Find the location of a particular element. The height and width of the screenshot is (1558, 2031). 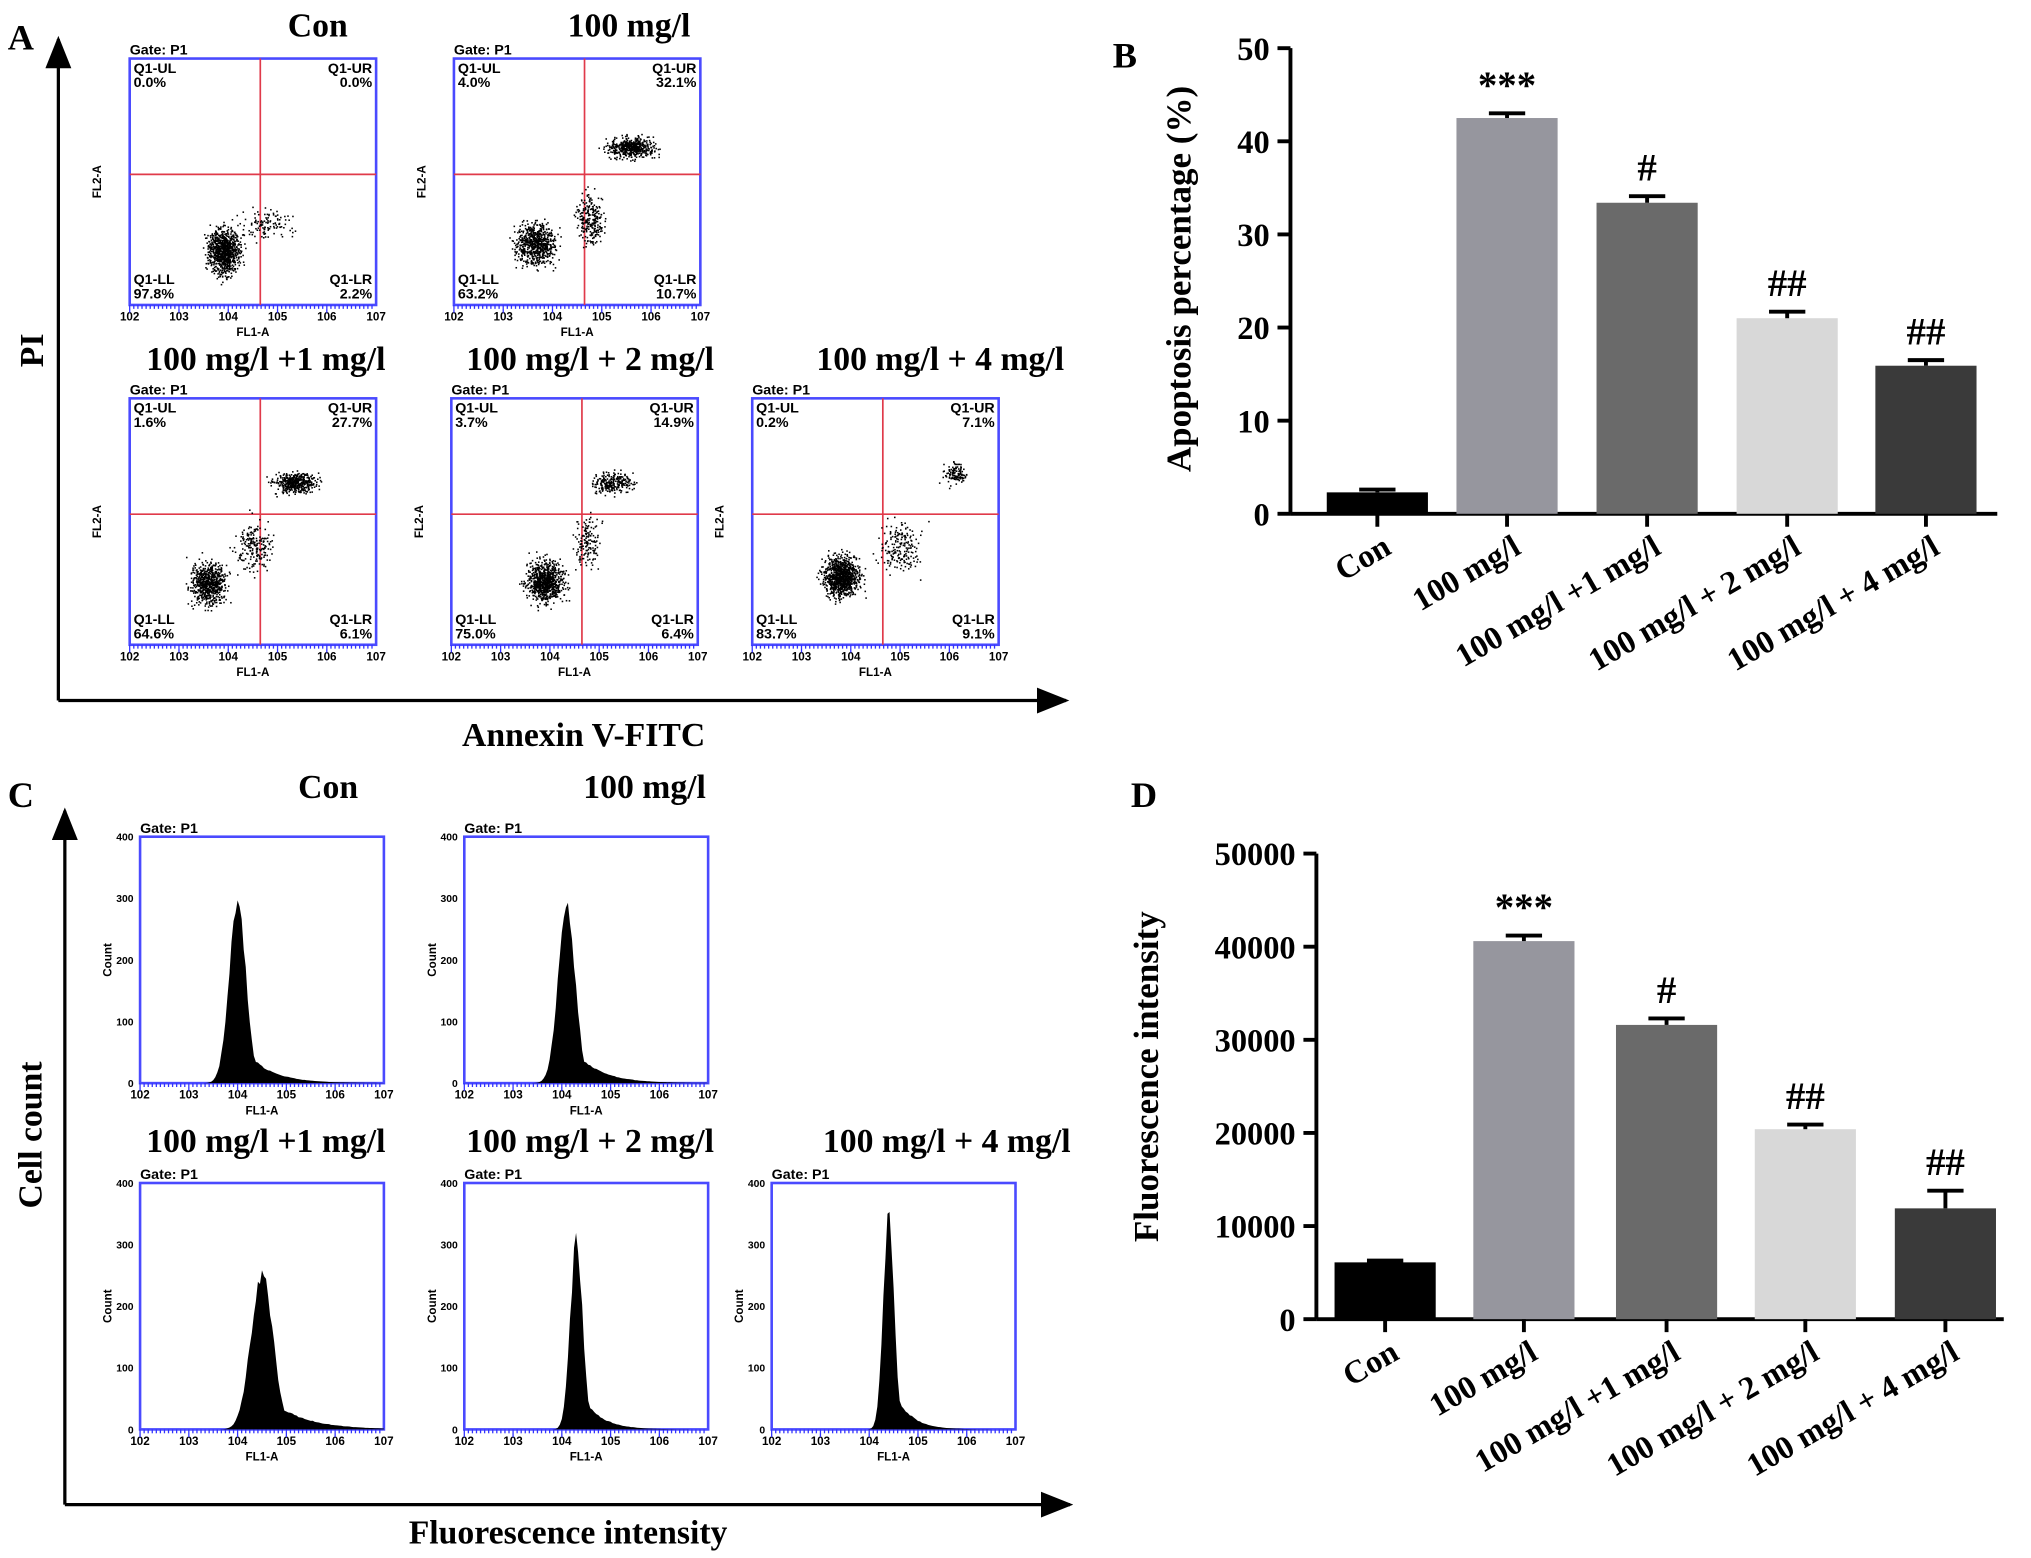

quadrant-name: Q1-UL is located at coordinates (479, 69).